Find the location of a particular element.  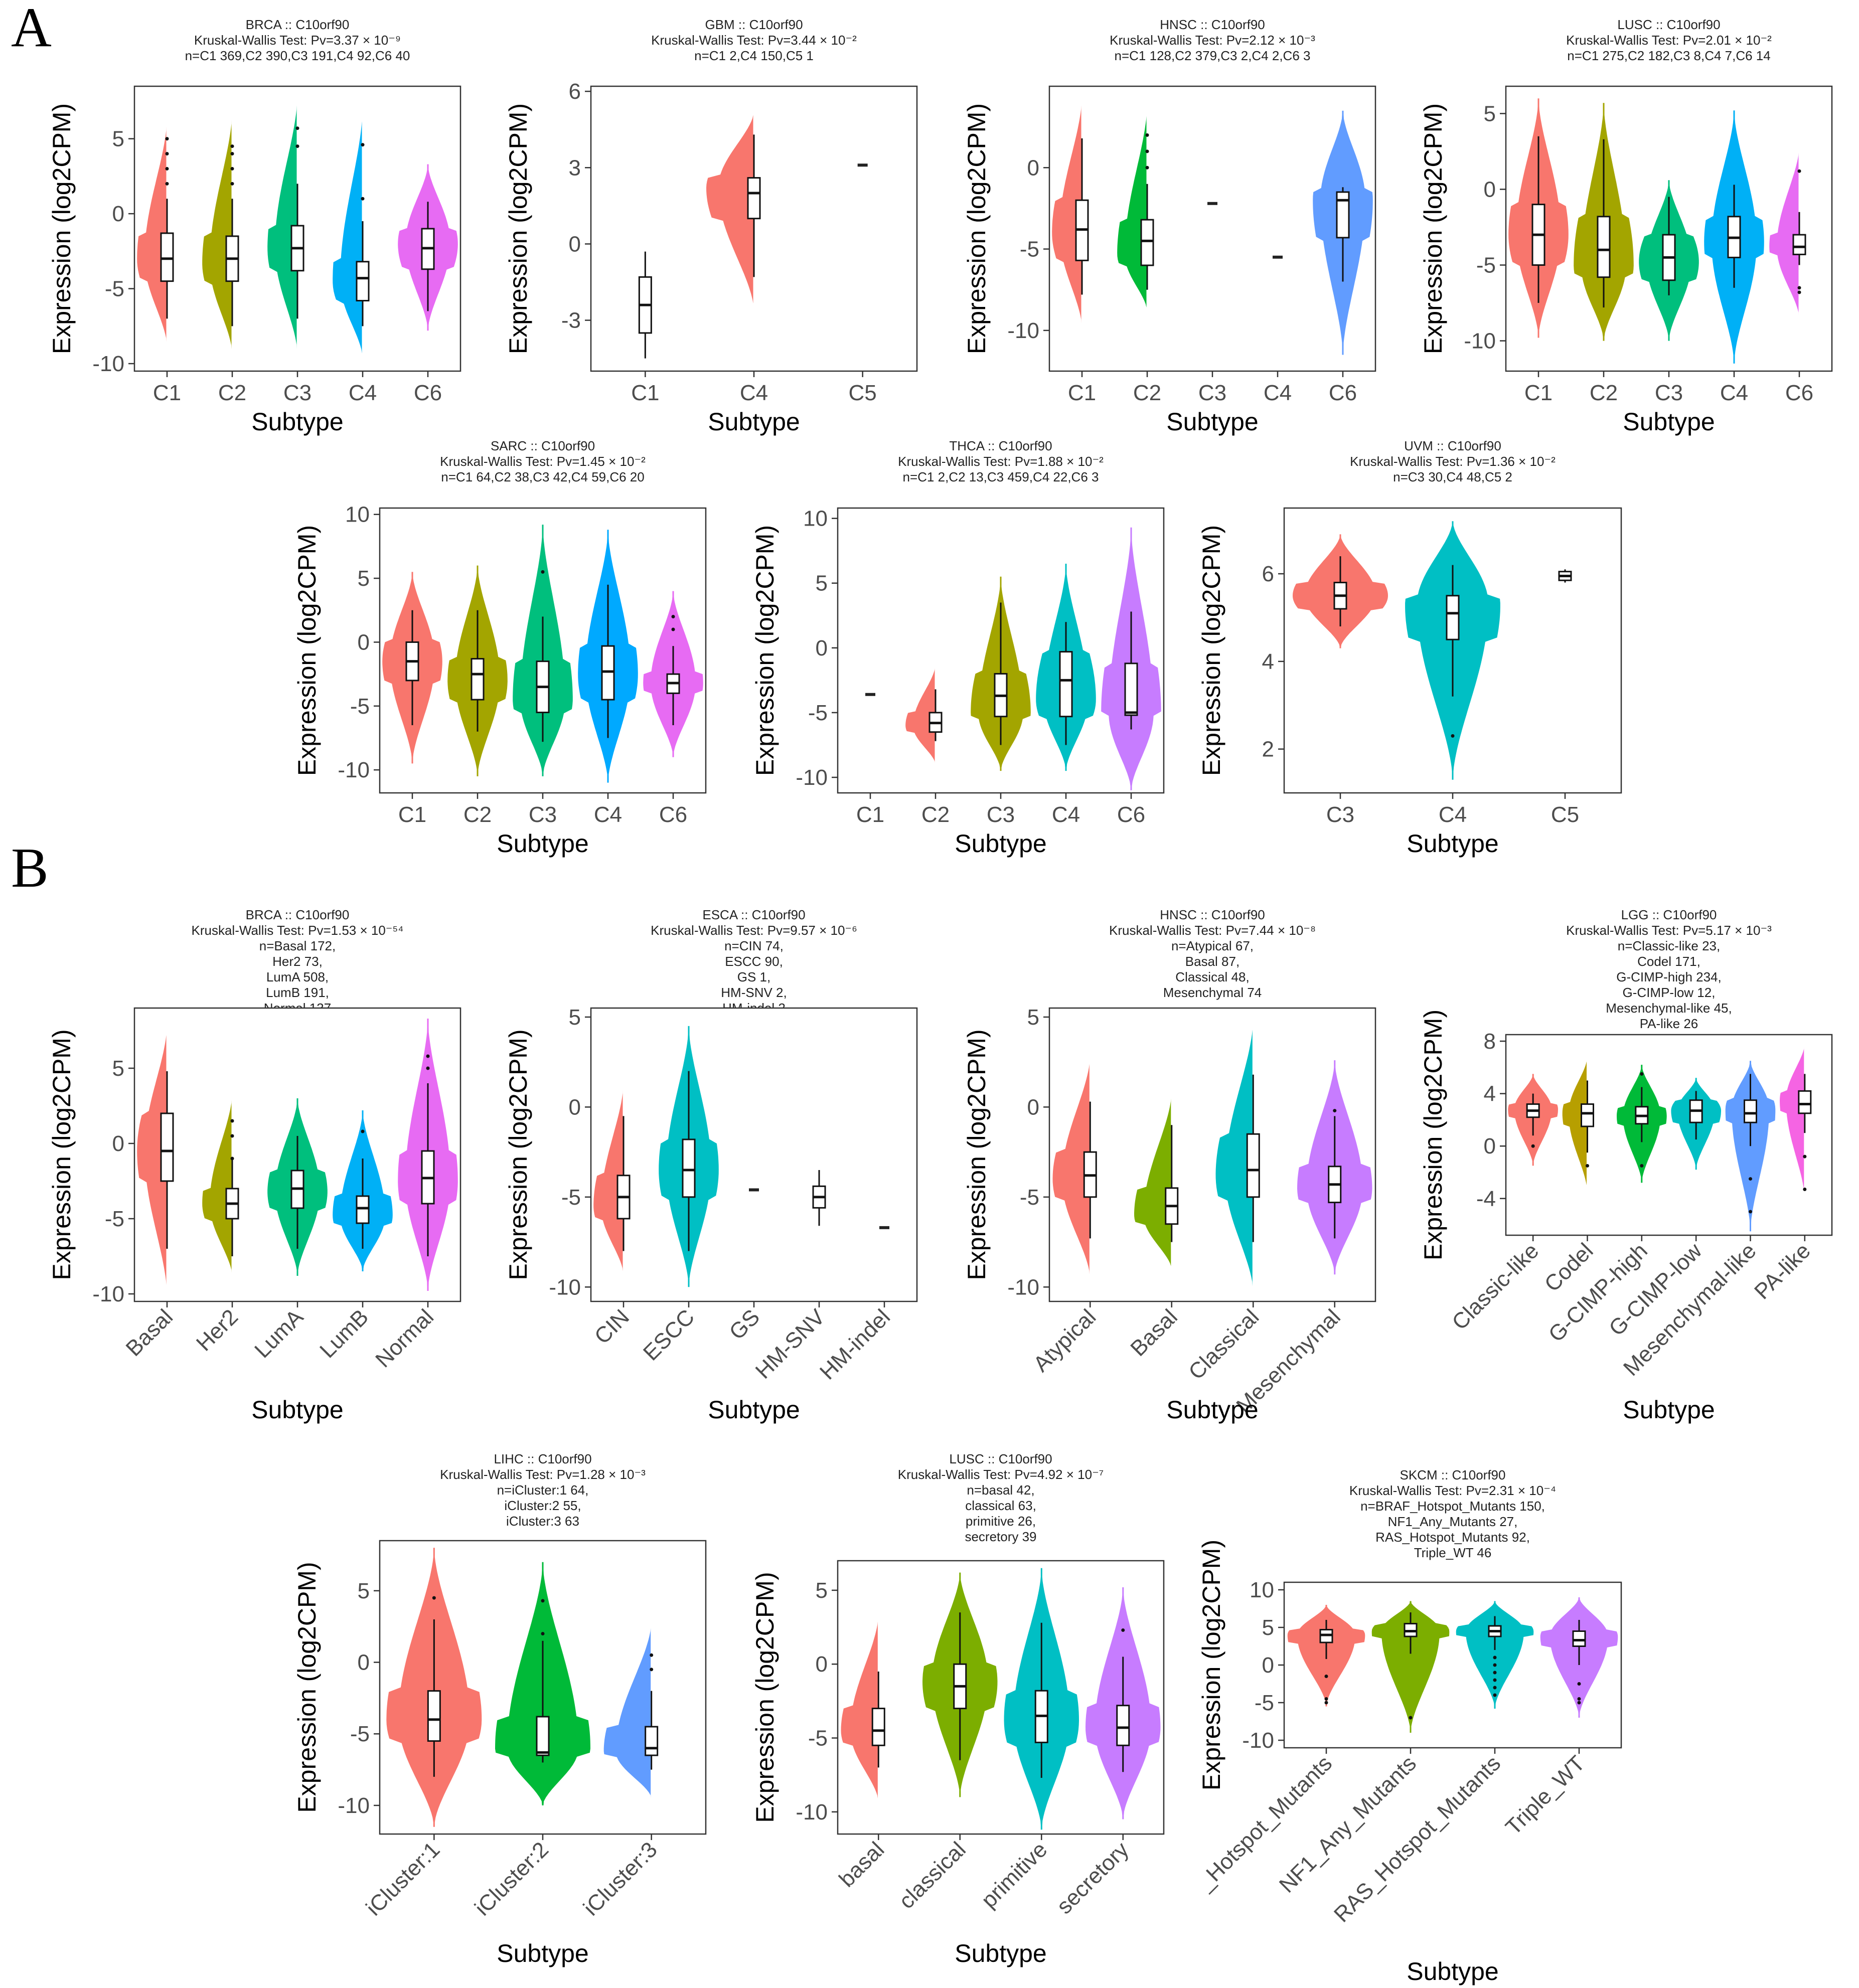

chart-n-line: G-CIMP-low 12, is located at coordinates (1670, 993).